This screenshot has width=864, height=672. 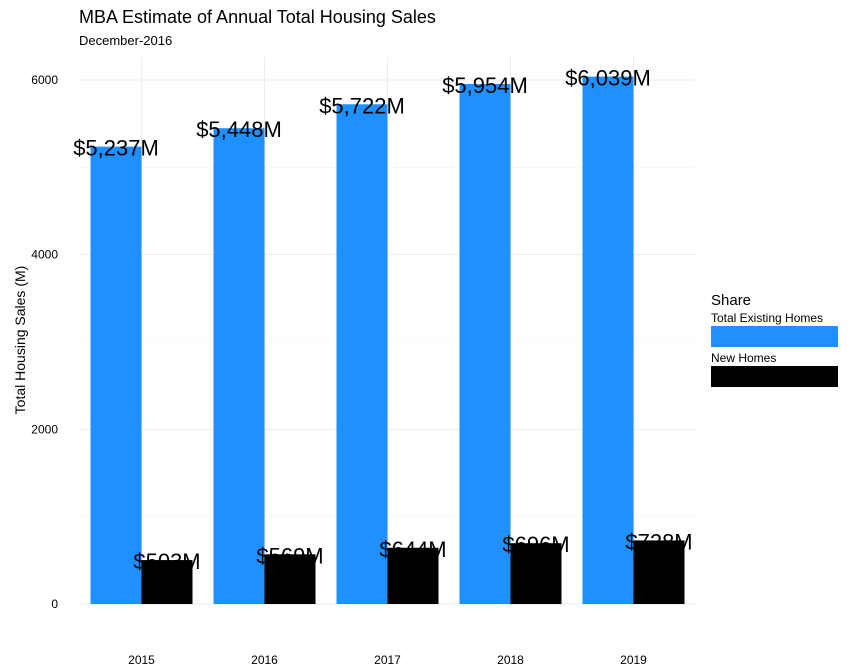 What do you see at coordinates (20, 340) in the screenshot?
I see `y-axis-title: Total Housing Sales (M)` at bounding box center [20, 340].